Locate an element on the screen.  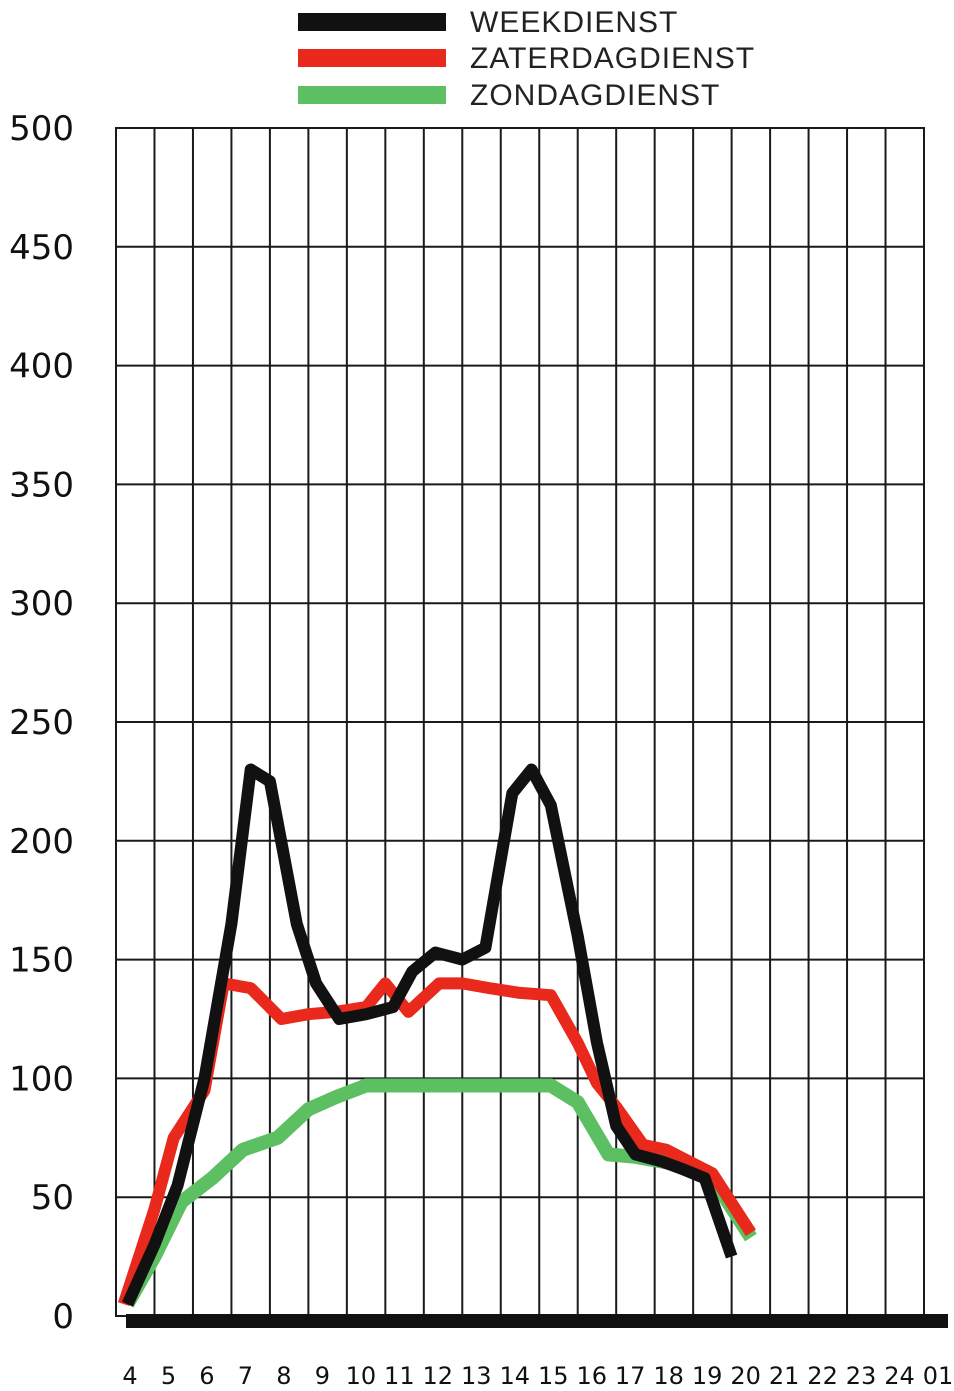
x-tick-label: 21 is located at coordinates (784, 1376).